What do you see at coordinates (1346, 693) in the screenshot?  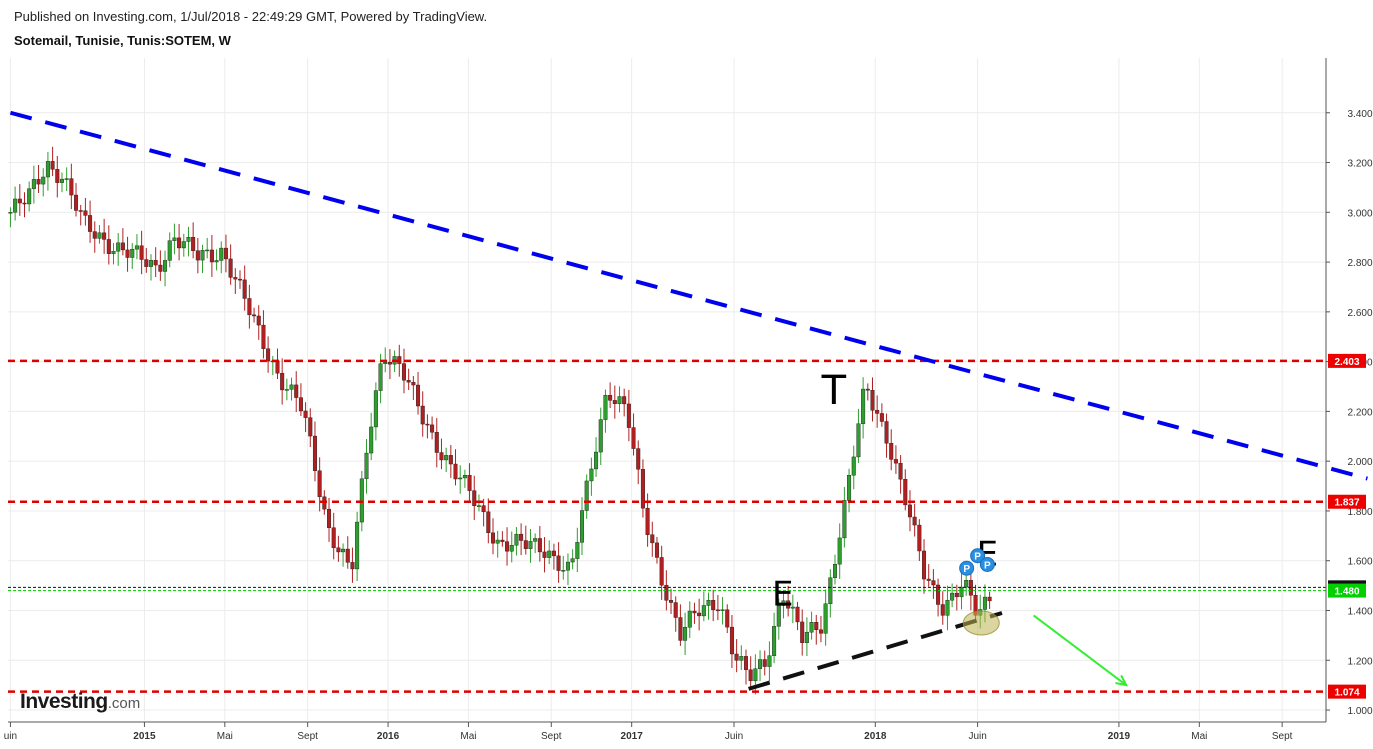 I see `price-badge-label: 1.074` at bounding box center [1346, 693].